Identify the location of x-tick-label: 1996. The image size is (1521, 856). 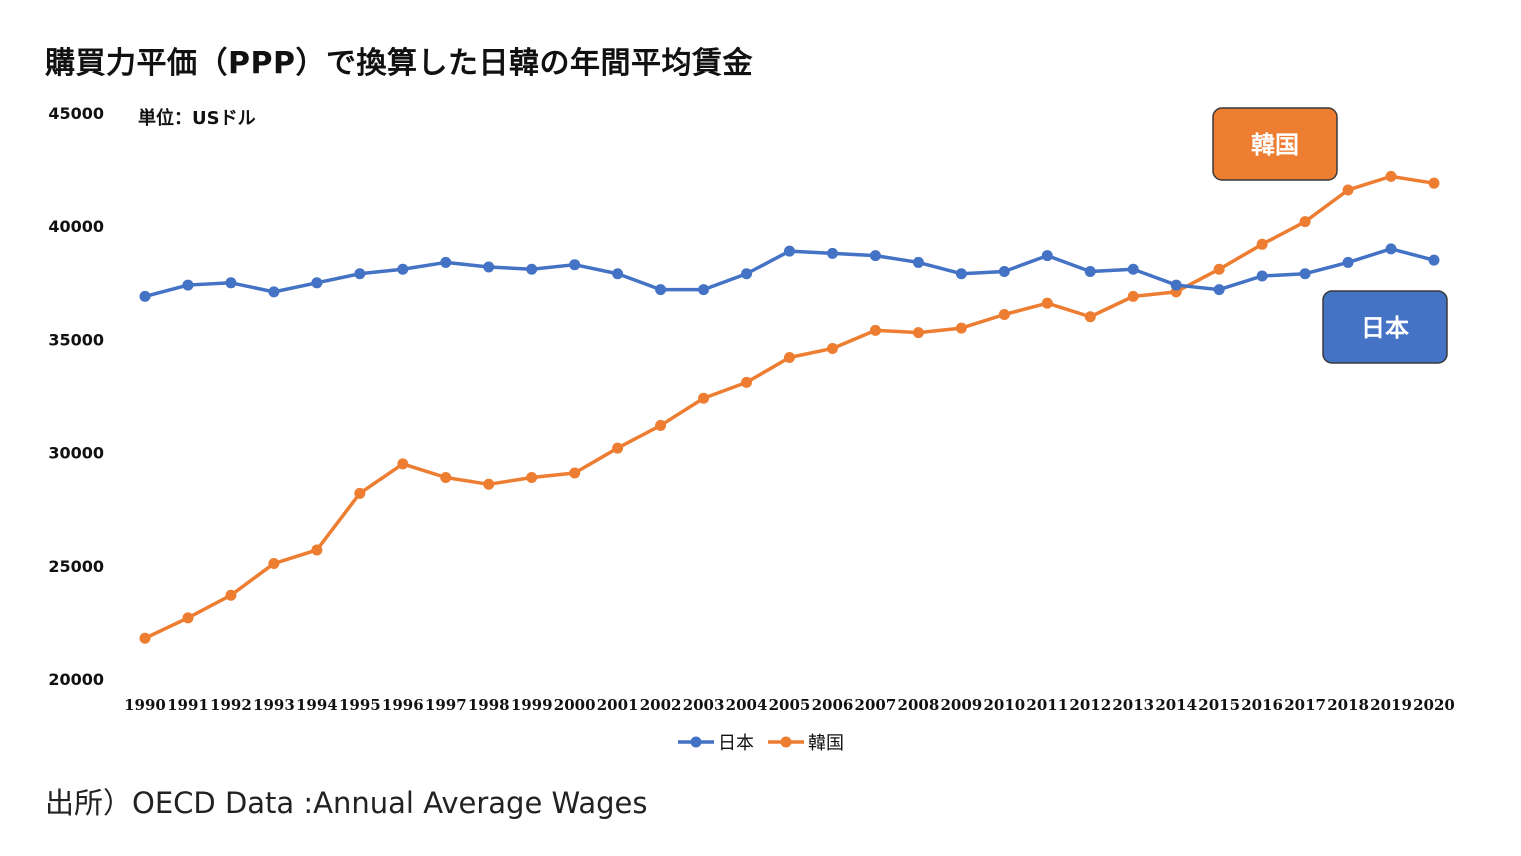
(403, 705).